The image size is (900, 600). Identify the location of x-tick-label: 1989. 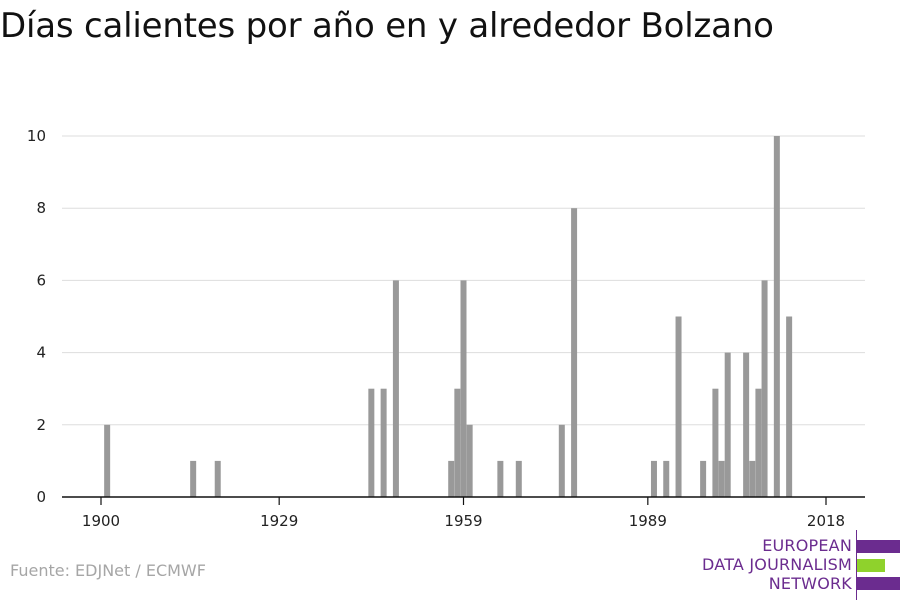
(648, 521).